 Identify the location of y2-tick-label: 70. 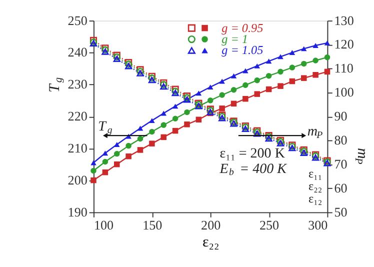
(341, 164).